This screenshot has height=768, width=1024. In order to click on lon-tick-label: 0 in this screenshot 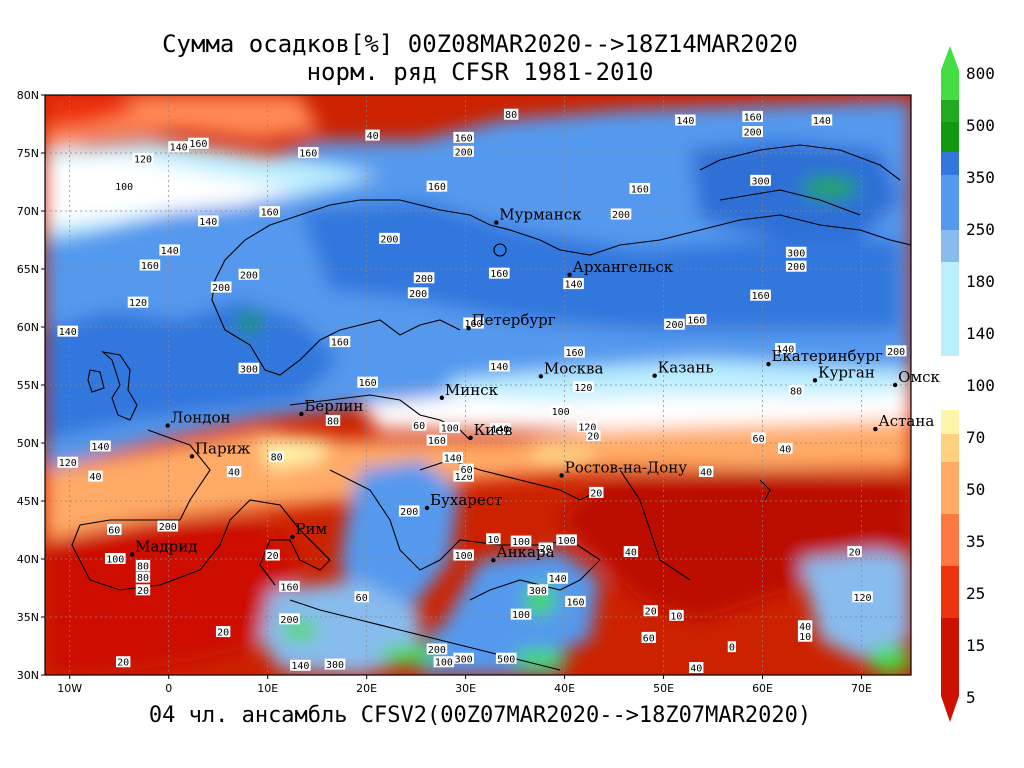, I will do `click(168, 688)`.